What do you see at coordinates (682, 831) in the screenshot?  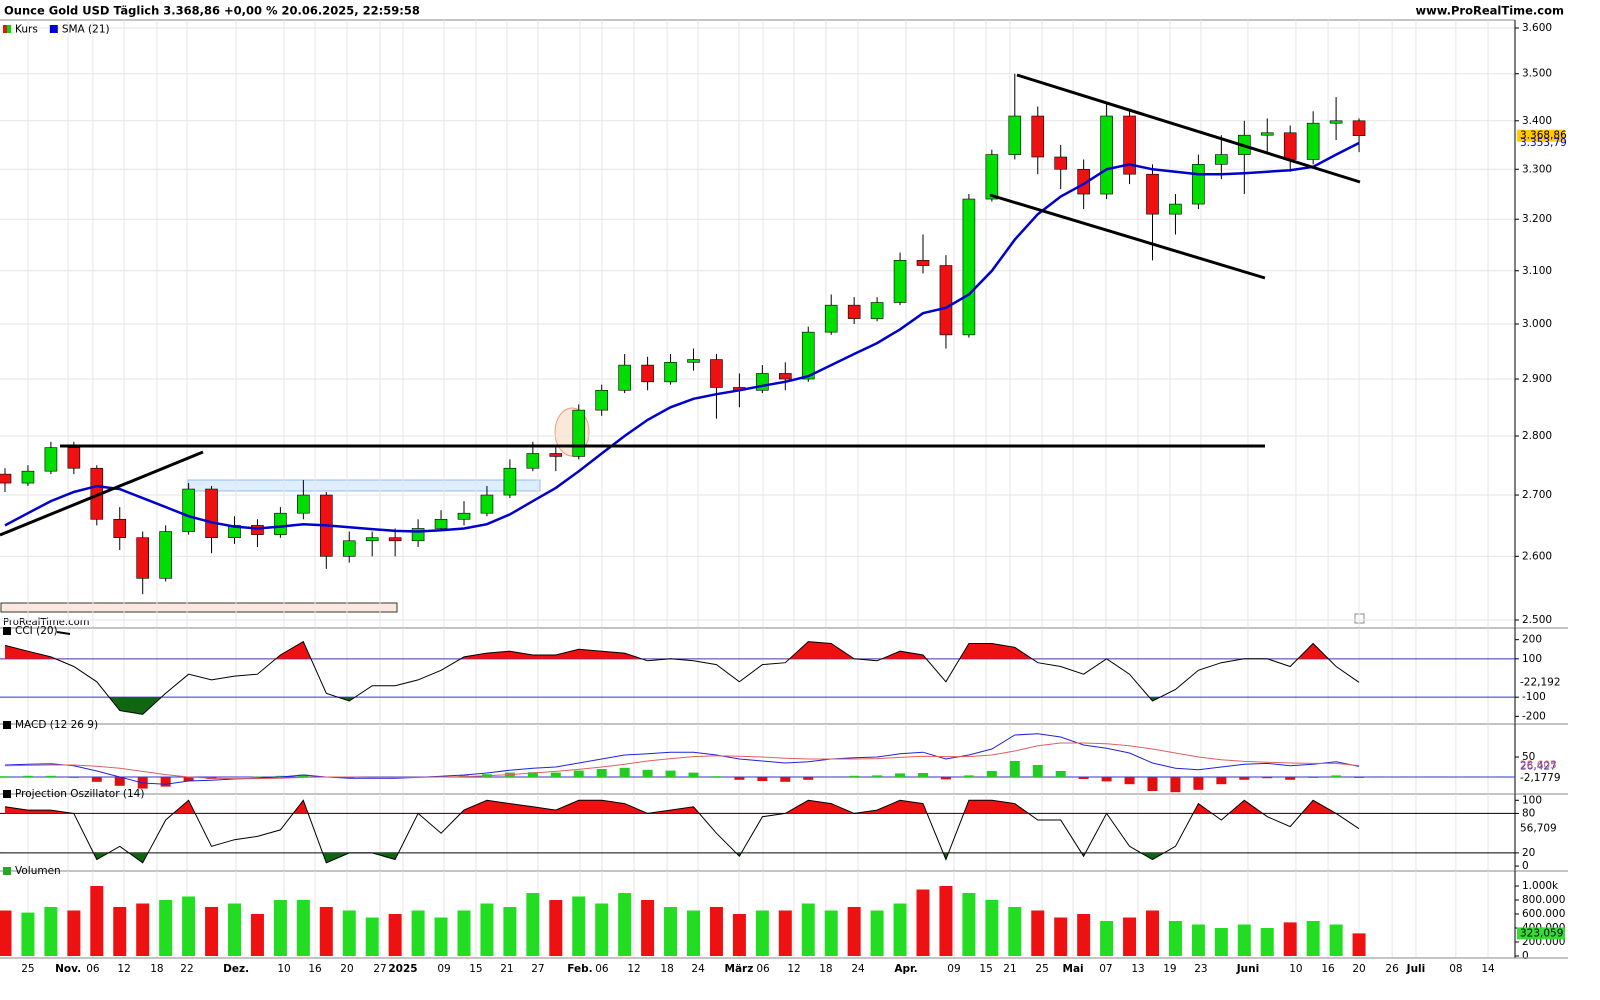 I see `line` at bounding box center [682, 831].